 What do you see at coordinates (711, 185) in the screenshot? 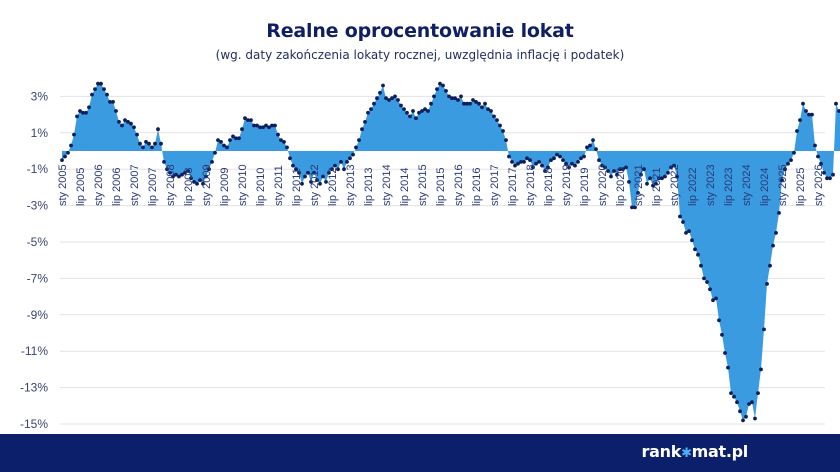
I see `x-tick-label: sty 2023` at bounding box center [711, 185].